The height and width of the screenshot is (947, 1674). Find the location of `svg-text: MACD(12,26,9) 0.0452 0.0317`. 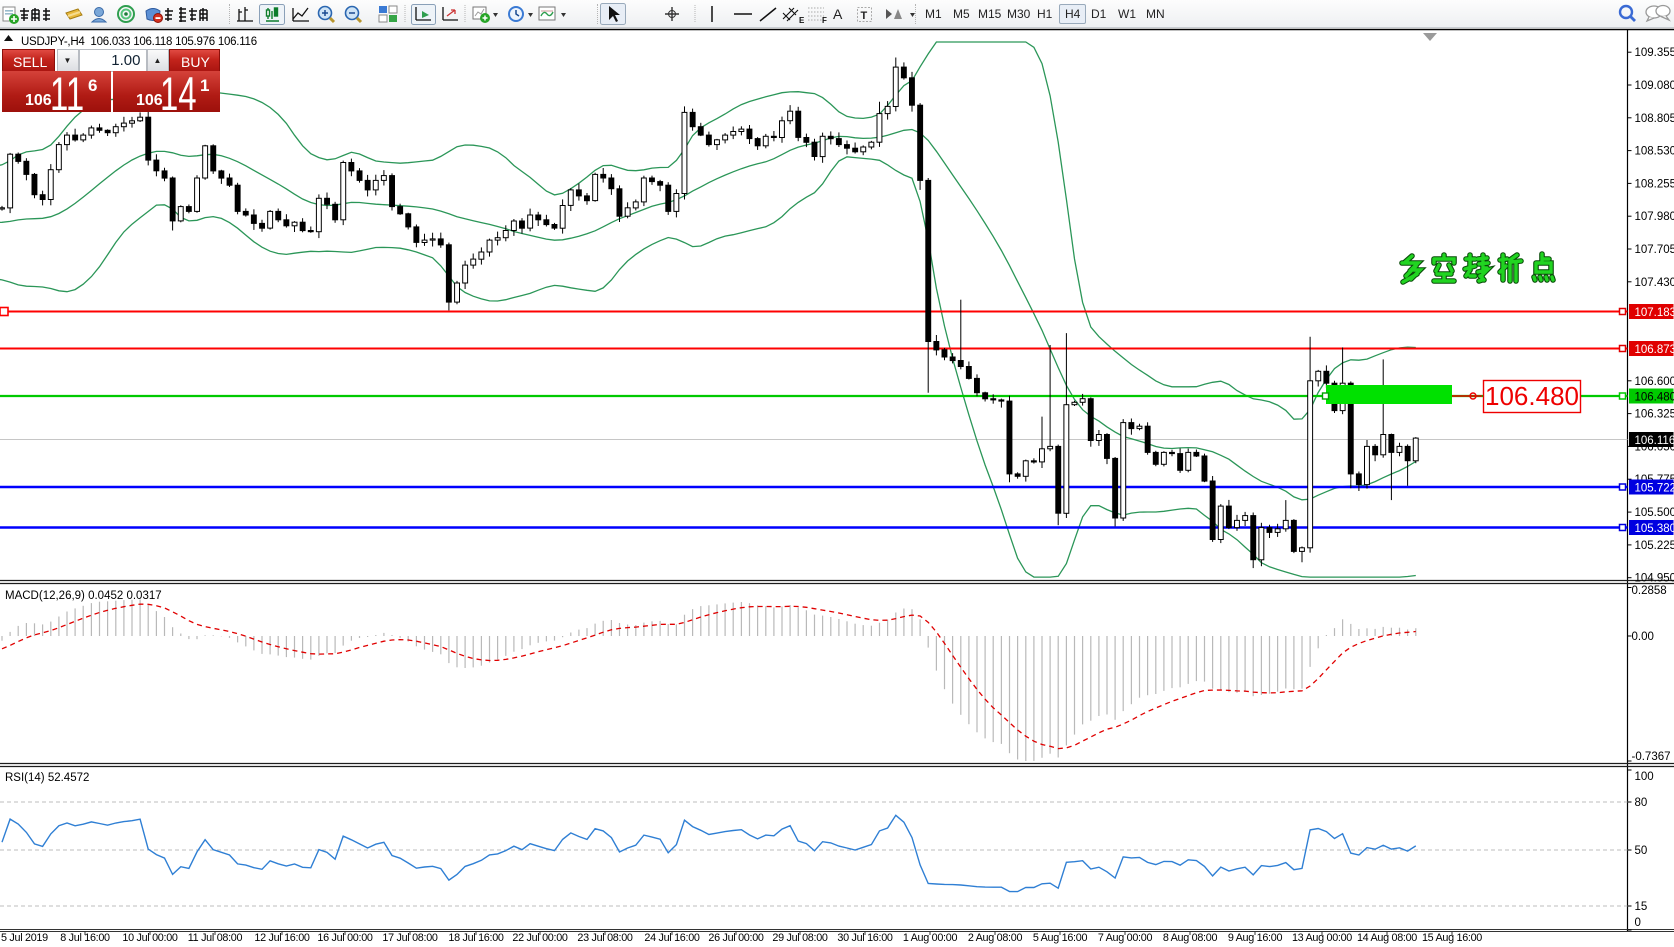

svg-text: MACD(12,26,9) 0.0452 0.0317 is located at coordinates (83, 596).